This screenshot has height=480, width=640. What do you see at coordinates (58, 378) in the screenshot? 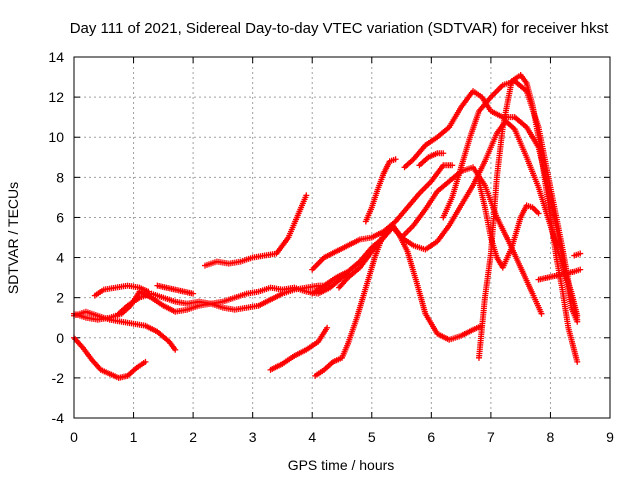
I see `y-tick-label: -2` at bounding box center [58, 378].